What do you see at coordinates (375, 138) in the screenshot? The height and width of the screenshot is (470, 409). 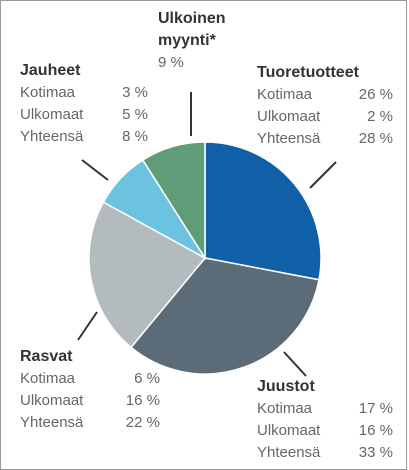 I see `breakdown-value: 28 %` at bounding box center [375, 138].